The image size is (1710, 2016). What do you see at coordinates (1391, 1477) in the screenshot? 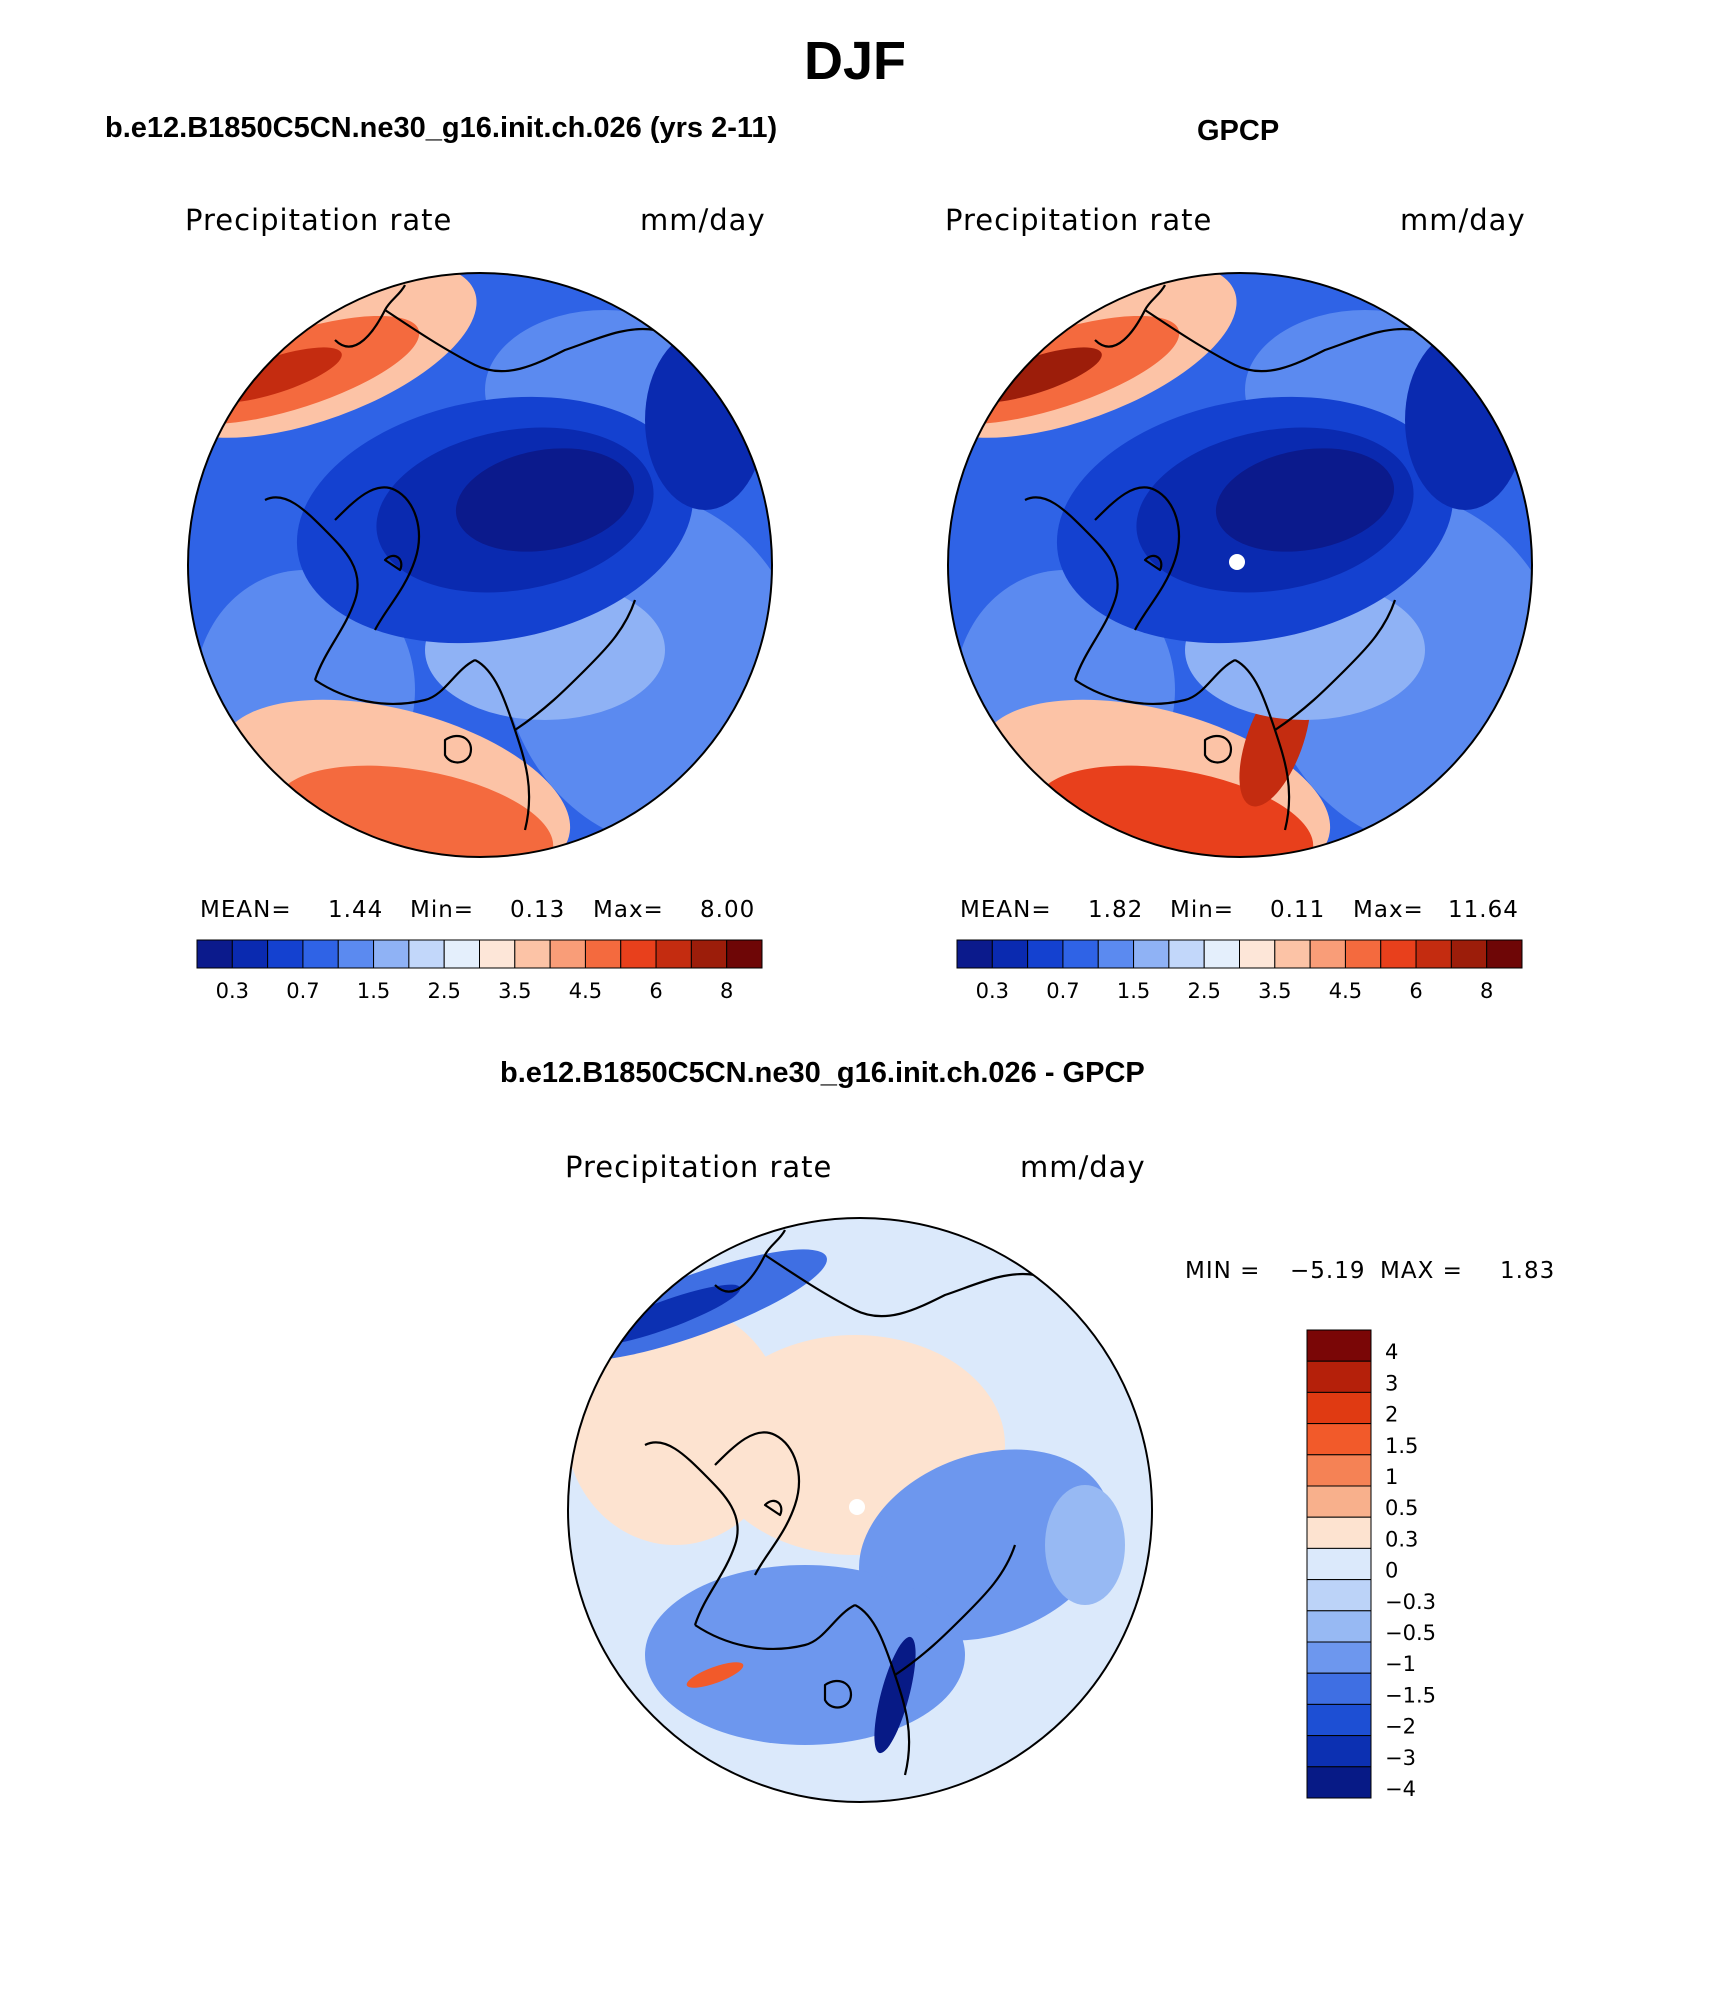
I see `diff-colorbar-tick-label: 1` at bounding box center [1391, 1477].